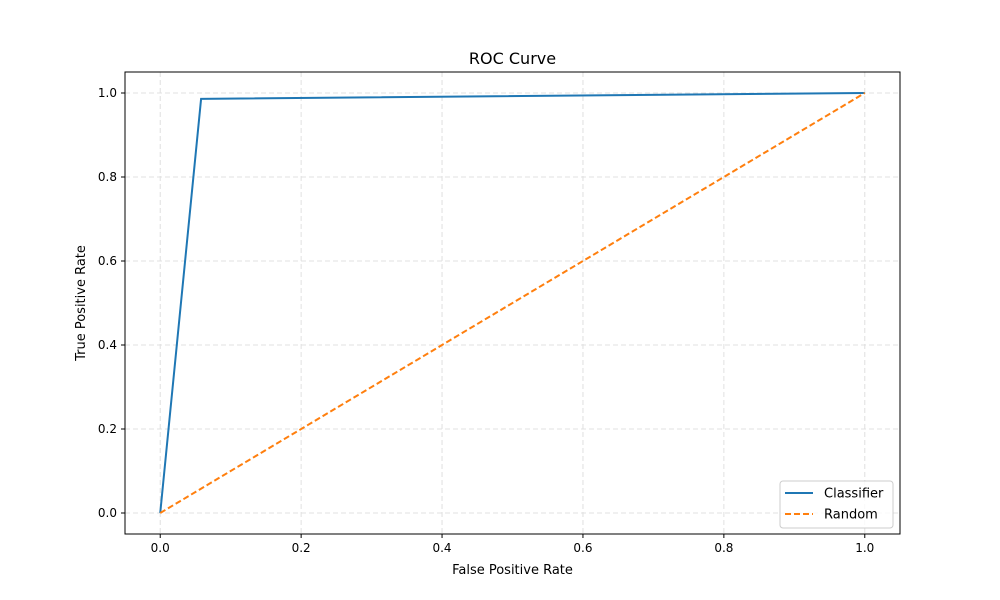 The height and width of the screenshot is (600, 1000). What do you see at coordinates (301, 548) in the screenshot?
I see `x-tick-label: 0.2` at bounding box center [301, 548].